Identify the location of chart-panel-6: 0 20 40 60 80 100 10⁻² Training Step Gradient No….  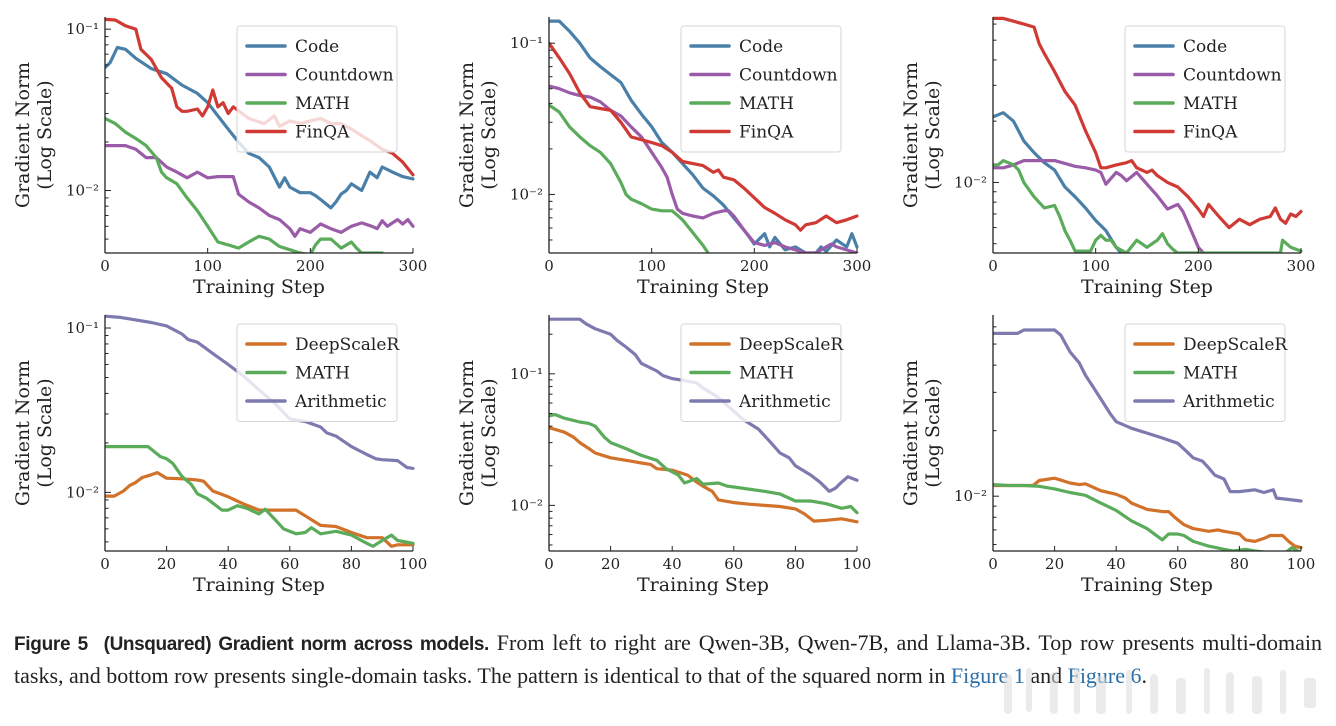
(1107, 455).